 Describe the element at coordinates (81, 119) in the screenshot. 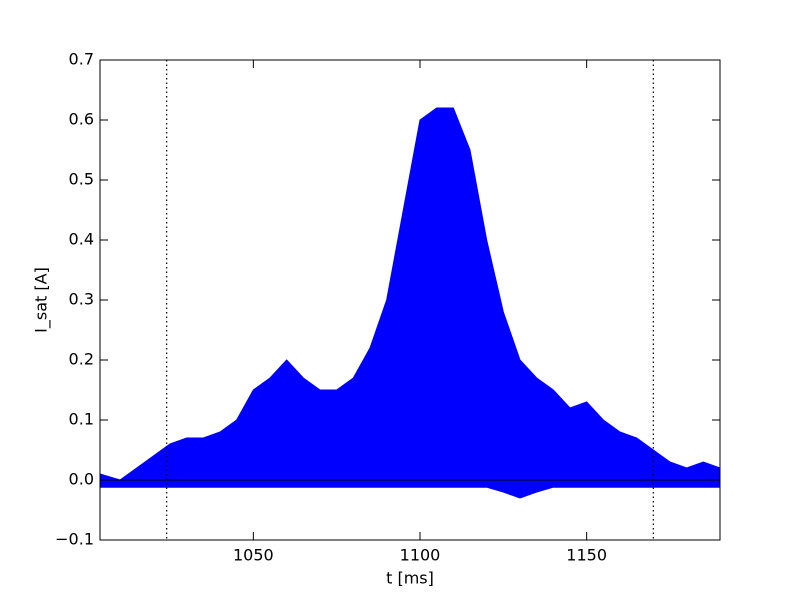

I see `y-tick-label: 0.6` at that location.